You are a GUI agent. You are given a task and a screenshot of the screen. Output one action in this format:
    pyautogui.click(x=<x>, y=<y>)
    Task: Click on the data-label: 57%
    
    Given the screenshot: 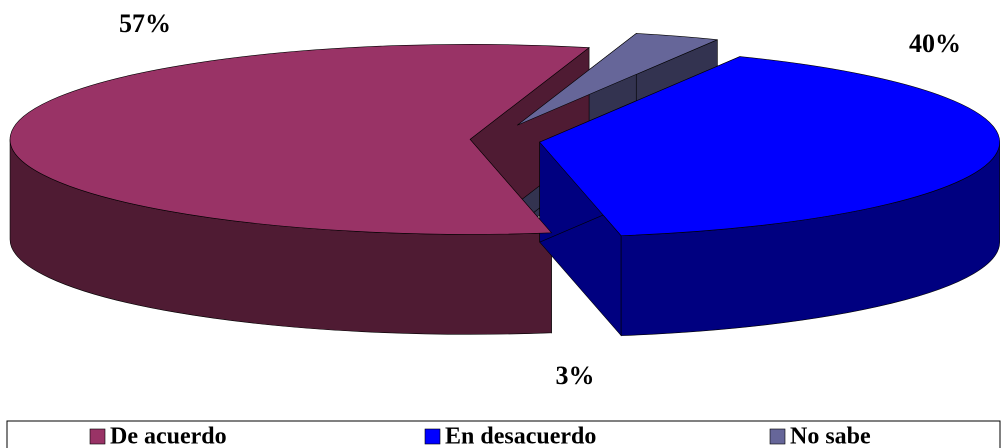 What is the action you would take?
    pyautogui.click(x=145, y=23)
    